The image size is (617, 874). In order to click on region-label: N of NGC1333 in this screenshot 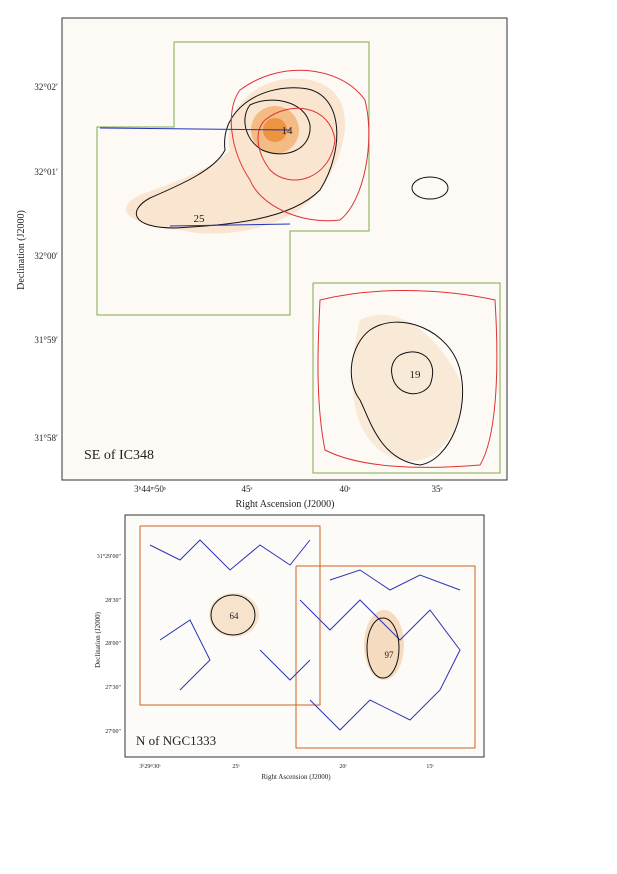, I will do `click(176, 740)`.